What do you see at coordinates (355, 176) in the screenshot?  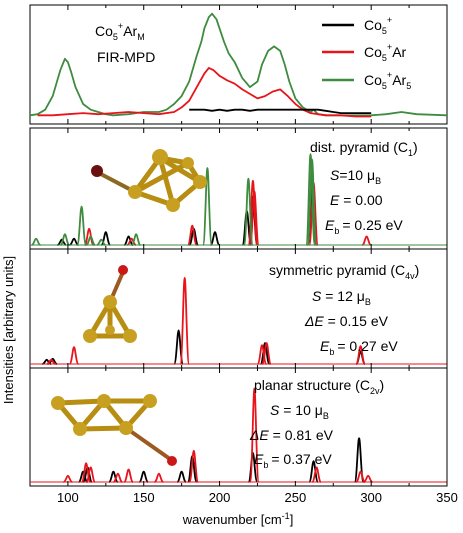 I see `dist-spin: S=10 μB` at bounding box center [355, 176].